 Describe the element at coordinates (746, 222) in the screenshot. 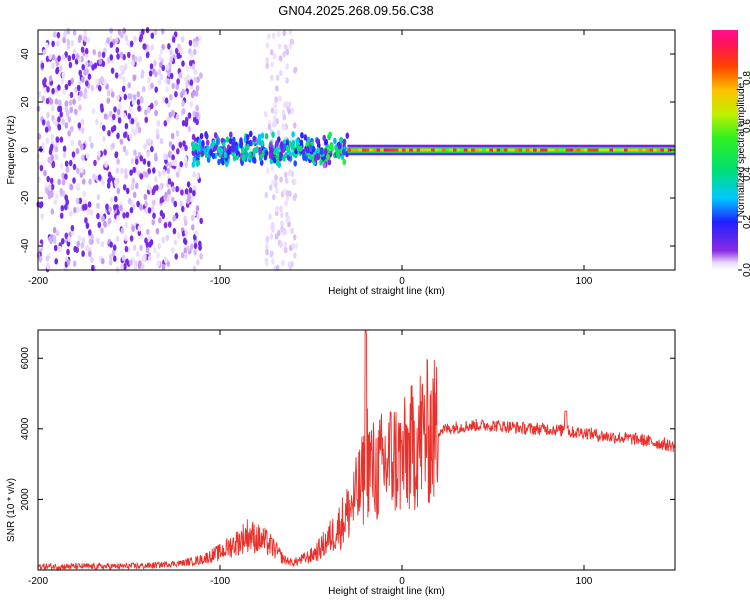

I see `colorbar-tick-label: 0.2` at that location.